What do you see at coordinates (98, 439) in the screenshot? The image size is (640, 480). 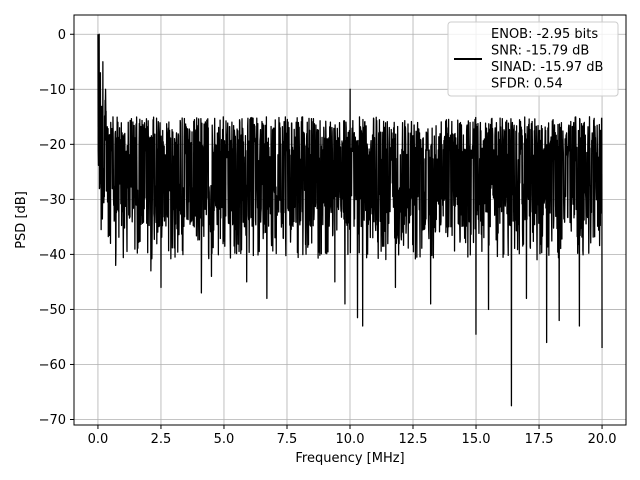 I see `x-tick-label: 0.0` at bounding box center [98, 439].